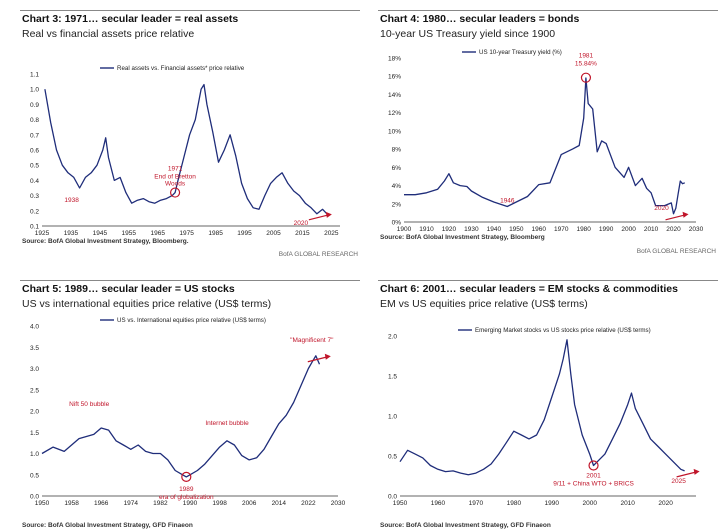  I want to click on annotation-label: 1946, so click(507, 201).